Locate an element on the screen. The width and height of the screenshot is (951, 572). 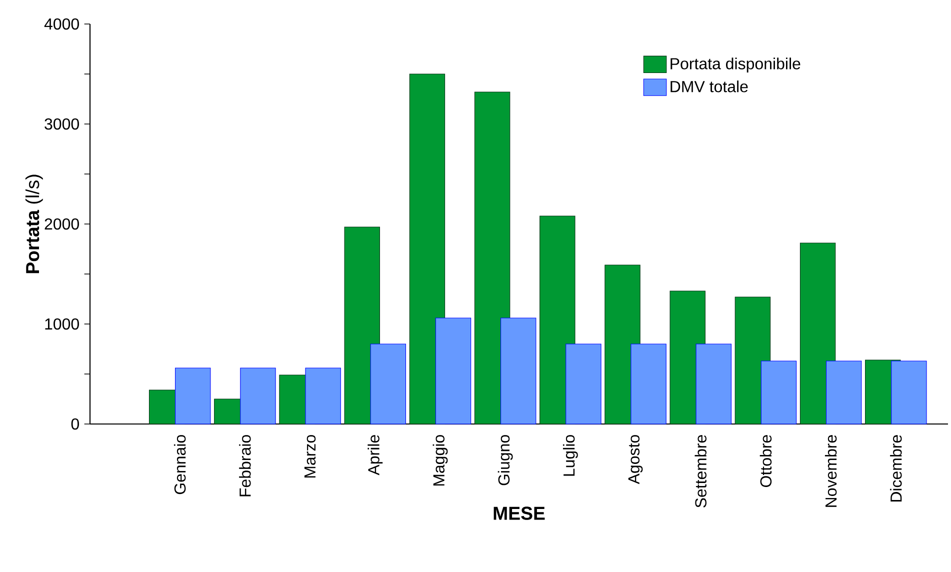
x-axis-title: MESE is located at coordinates (519, 513).